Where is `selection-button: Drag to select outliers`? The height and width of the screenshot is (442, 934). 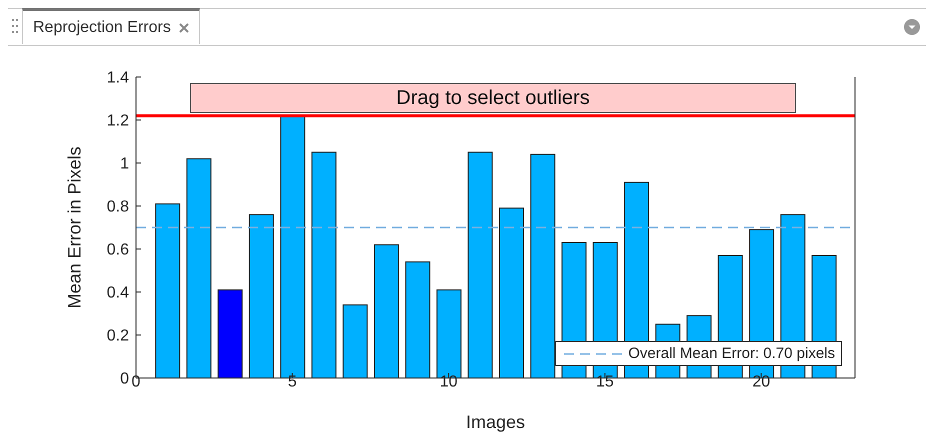
selection-button: Drag to select outliers is located at coordinates (493, 98).